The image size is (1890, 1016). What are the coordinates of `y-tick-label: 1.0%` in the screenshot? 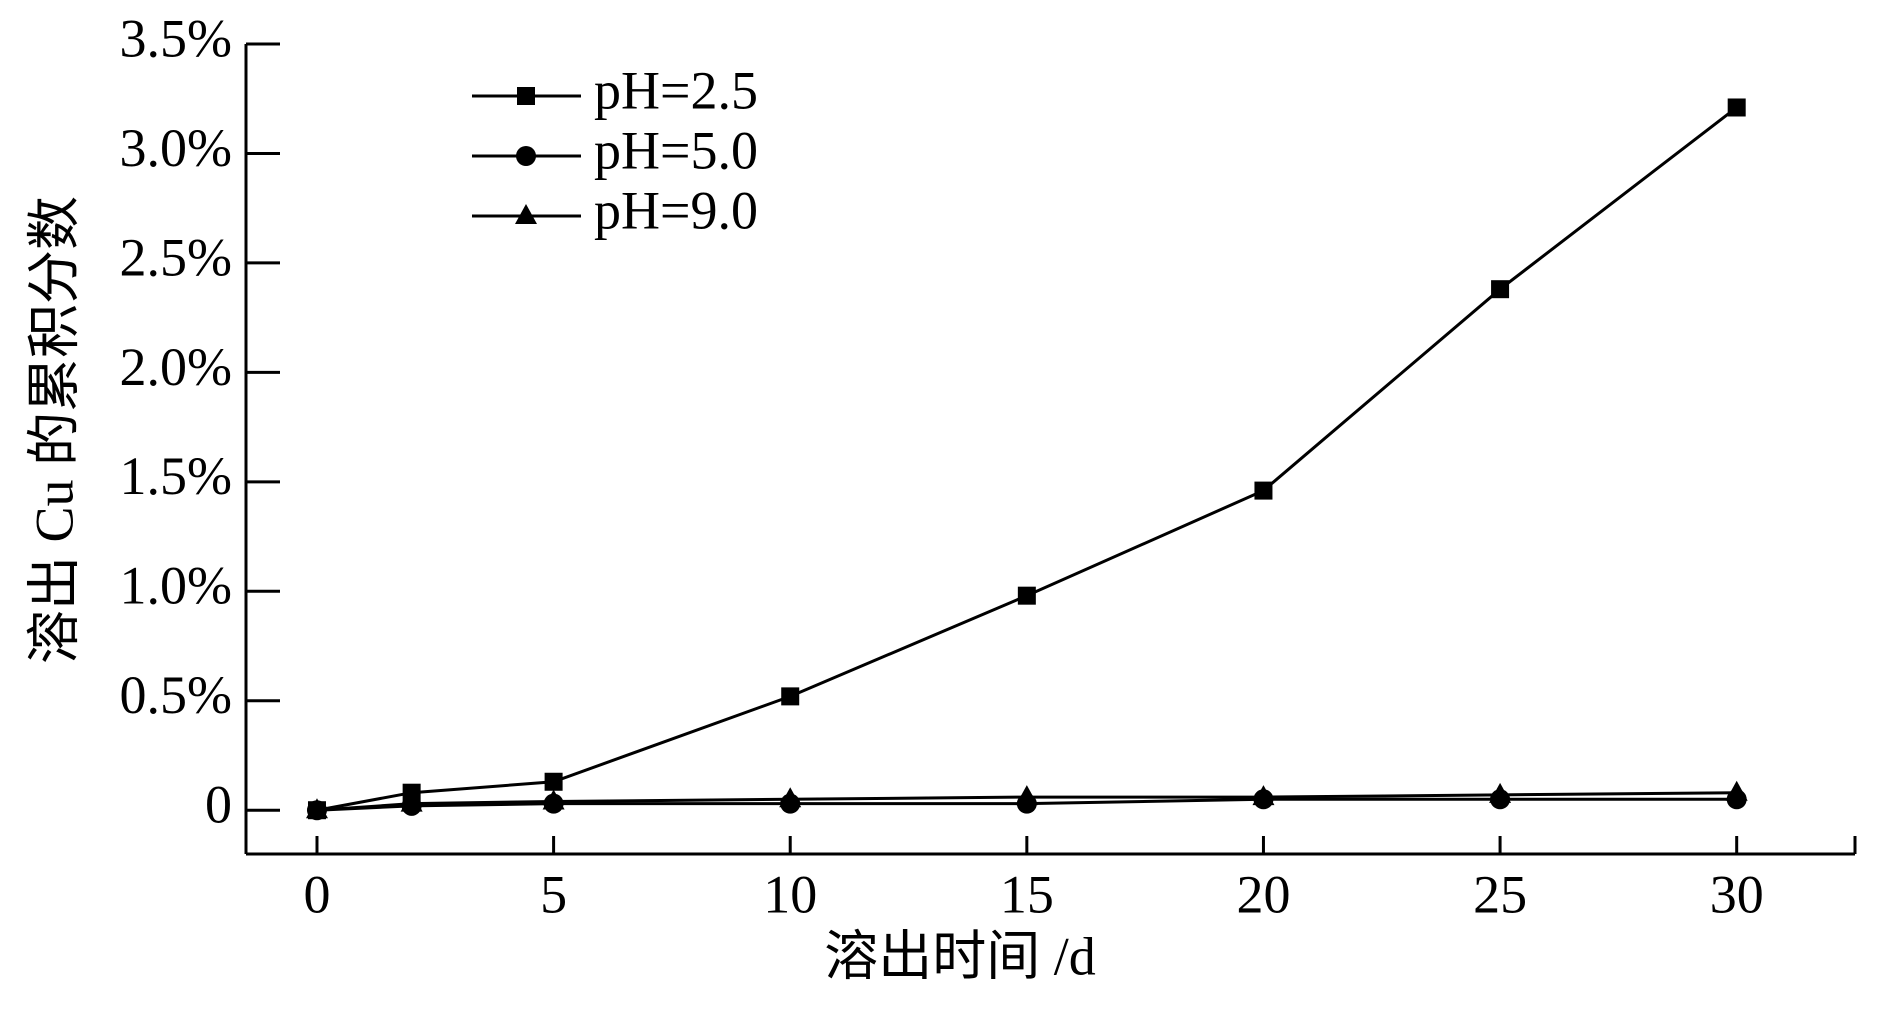 It's located at (176, 586).